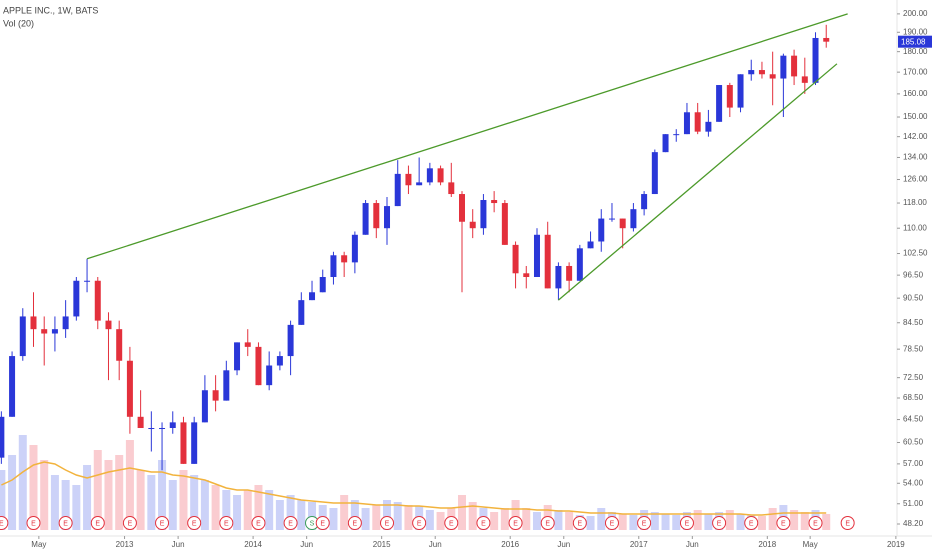 This screenshot has width=932, height=550. Describe the element at coordinates (913, 297) in the screenshot. I see `y-tick-label: 90.50` at that location.